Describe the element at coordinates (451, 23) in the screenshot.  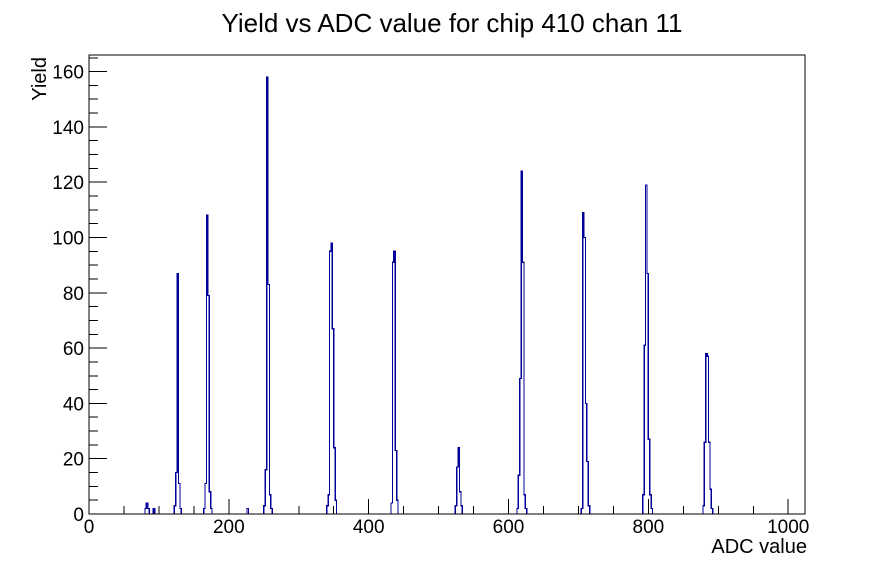
I see `chart-title: Yield vs ADC value for chip 410 chan 11` at that location.